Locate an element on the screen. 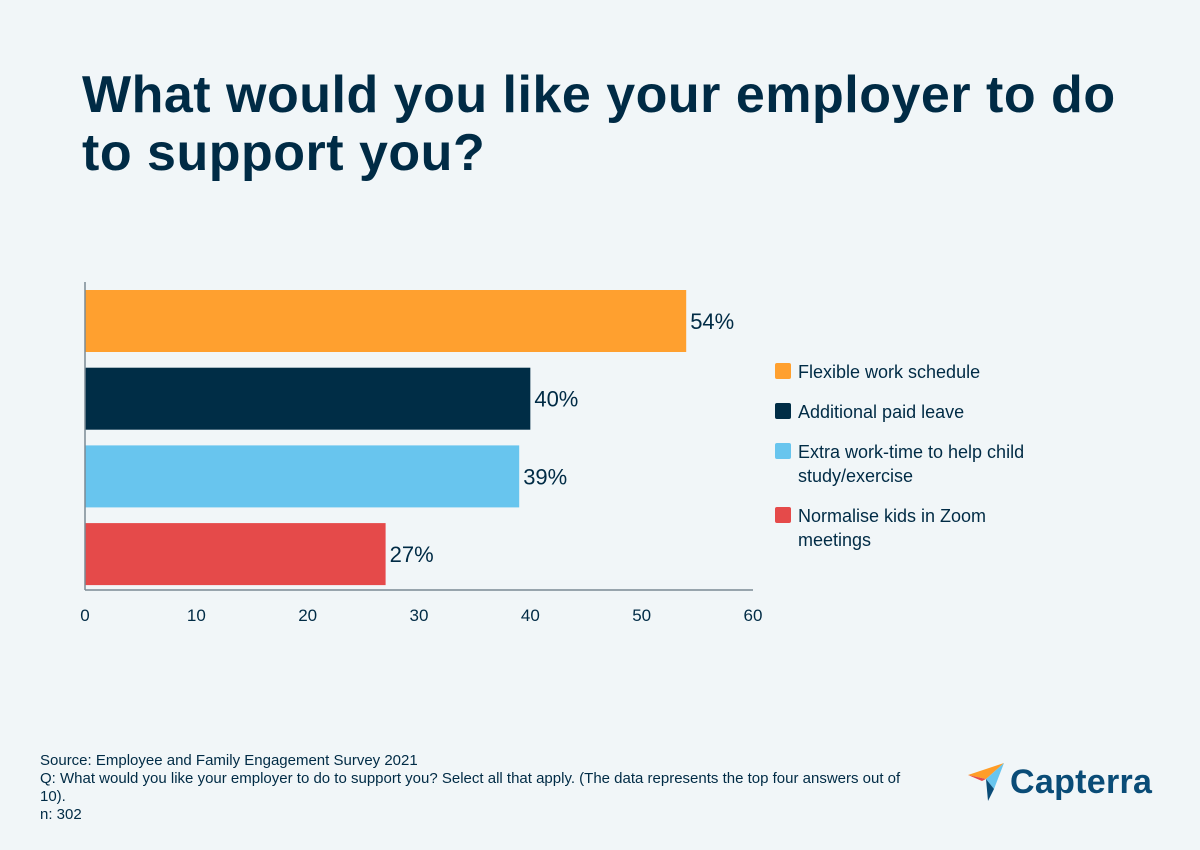 This screenshot has height=850, width=1200. x-tick-label: 0 is located at coordinates (84, 615).